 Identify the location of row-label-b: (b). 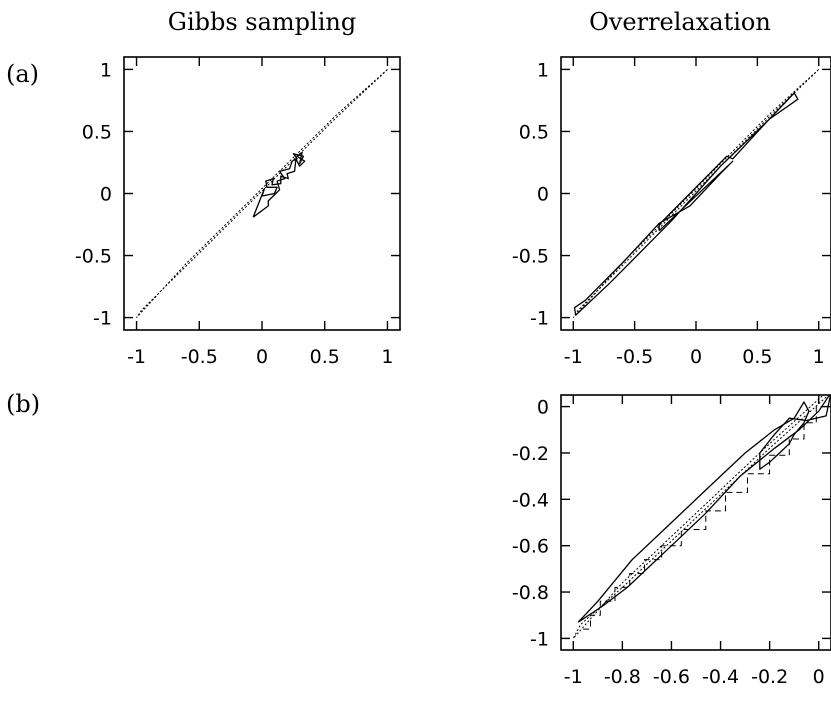
(23, 404).